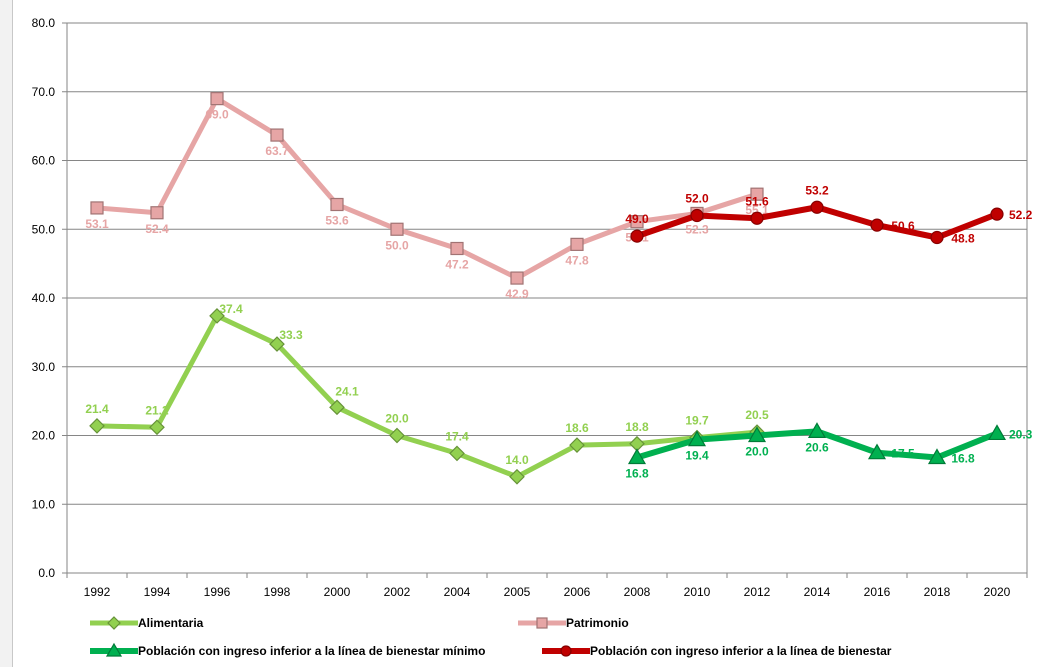 Image resolution: width=1043 pixels, height=667 pixels. What do you see at coordinates (757, 592) in the screenshot?
I see `x-tick-label: 2012` at bounding box center [757, 592].